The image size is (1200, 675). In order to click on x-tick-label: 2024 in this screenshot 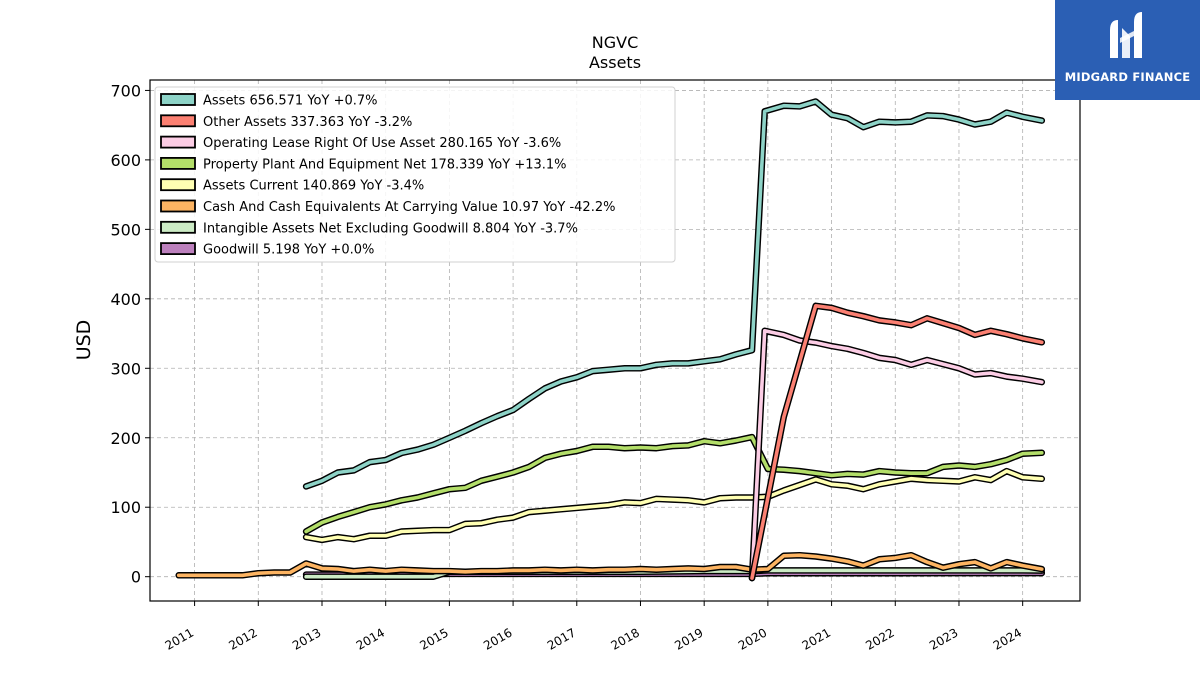, I will do `click(1007, 638)`.